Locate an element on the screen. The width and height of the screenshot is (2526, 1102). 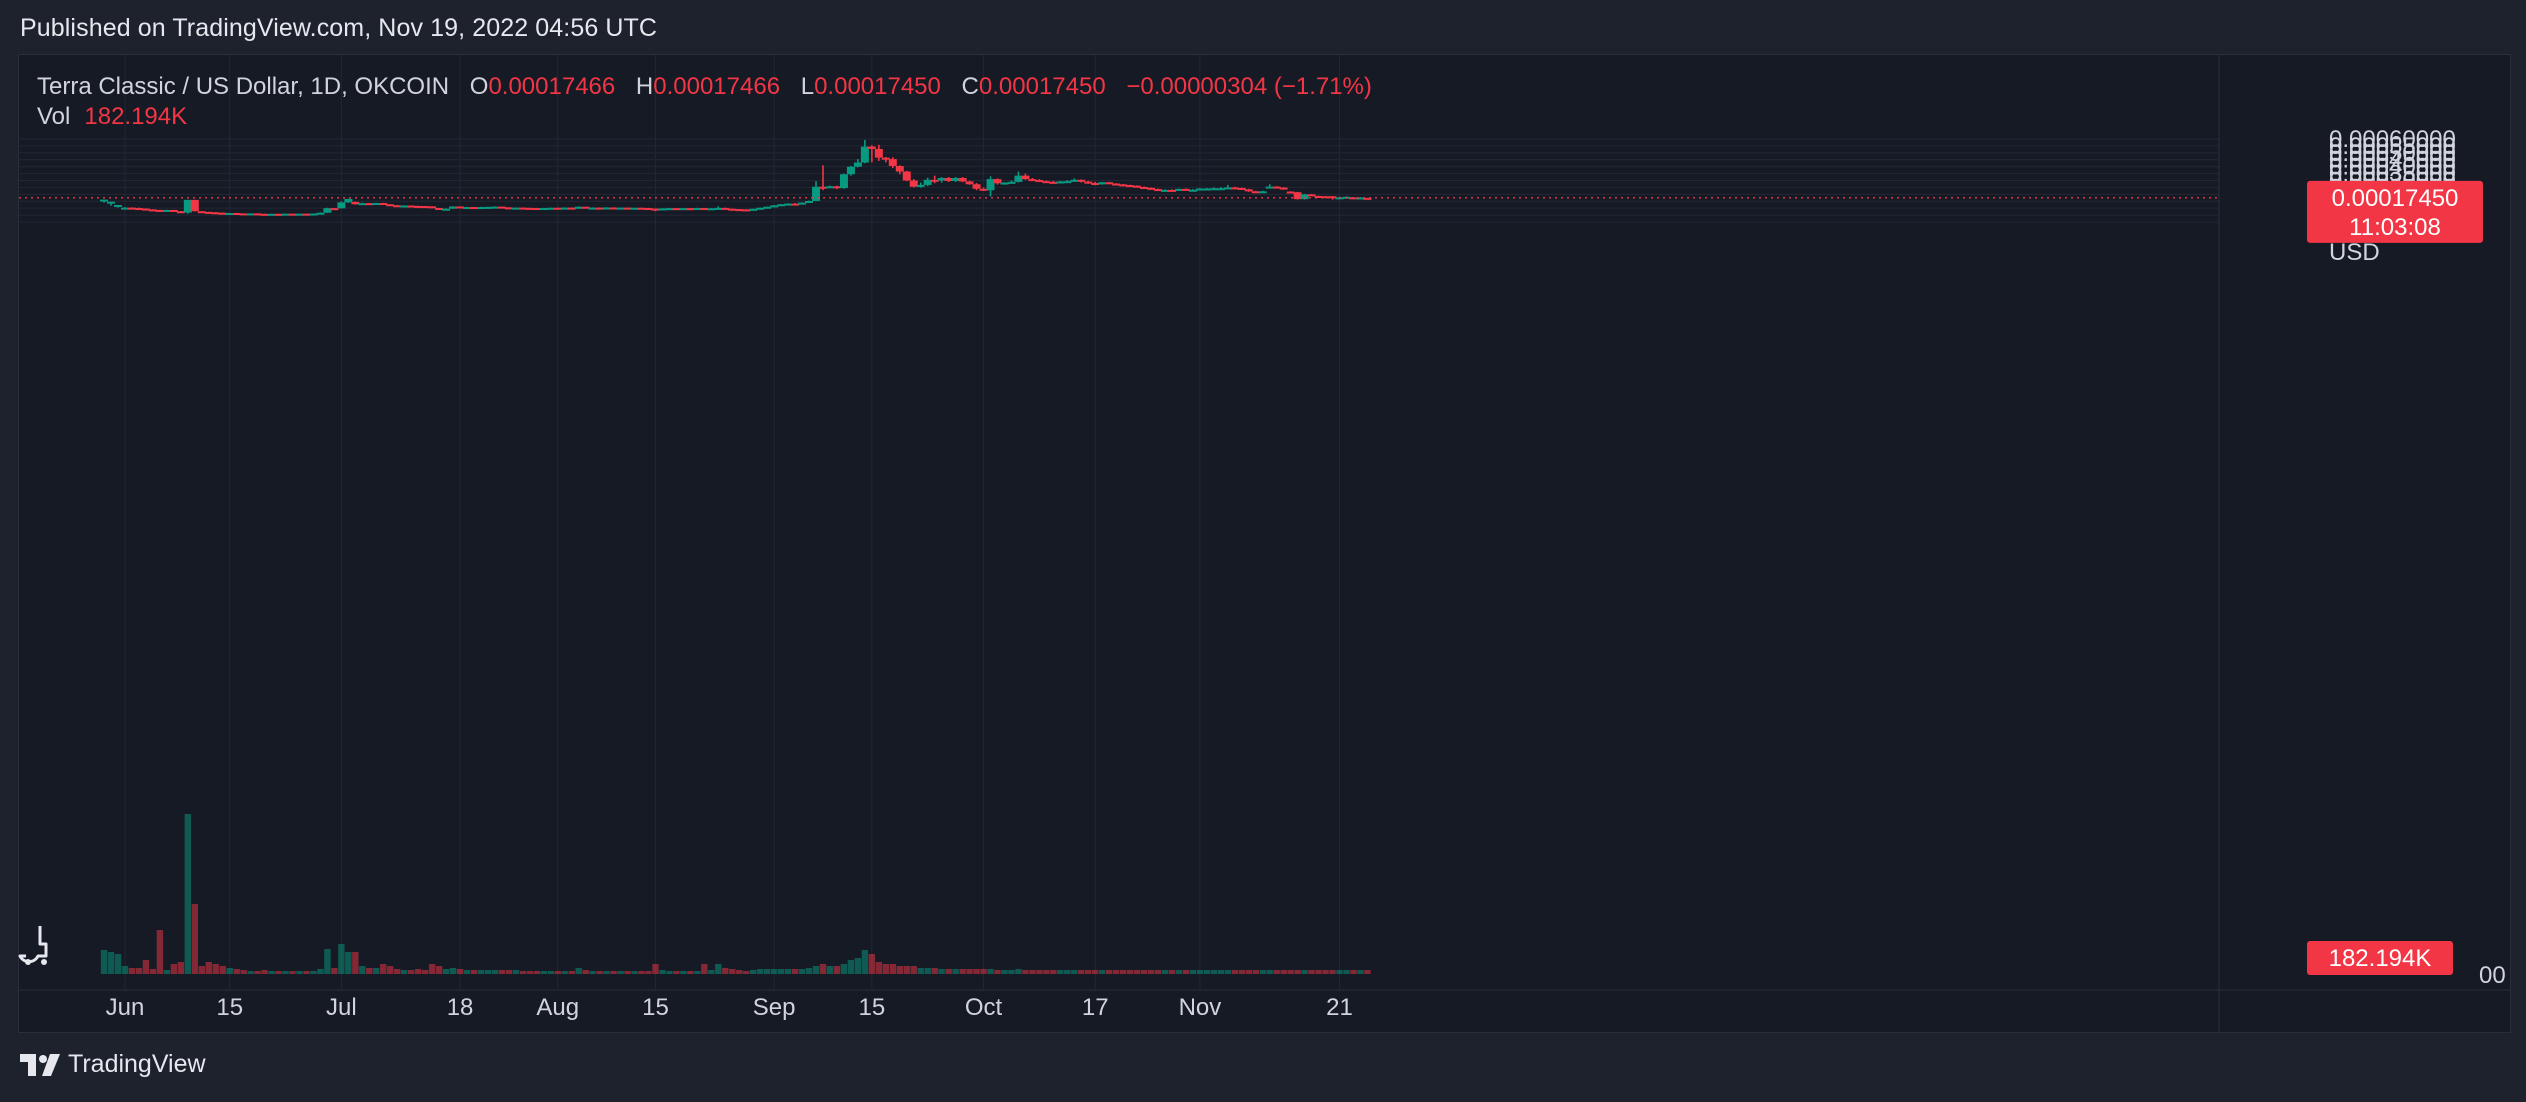
x-tick-label: 15 is located at coordinates (872, 1007).